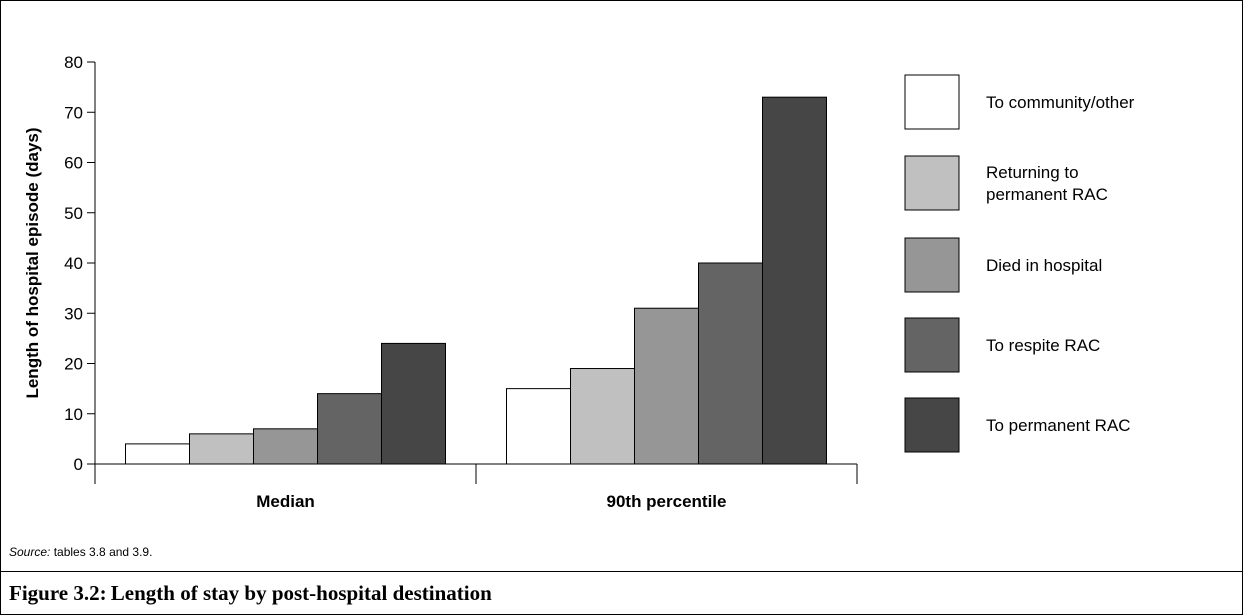 The height and width of the screenshot is (615, 1243). What do you see at coordinates (1043, 345) in the screenshot?
I see `legend-label: To respite RAC` at bounding box center [1043, 345].